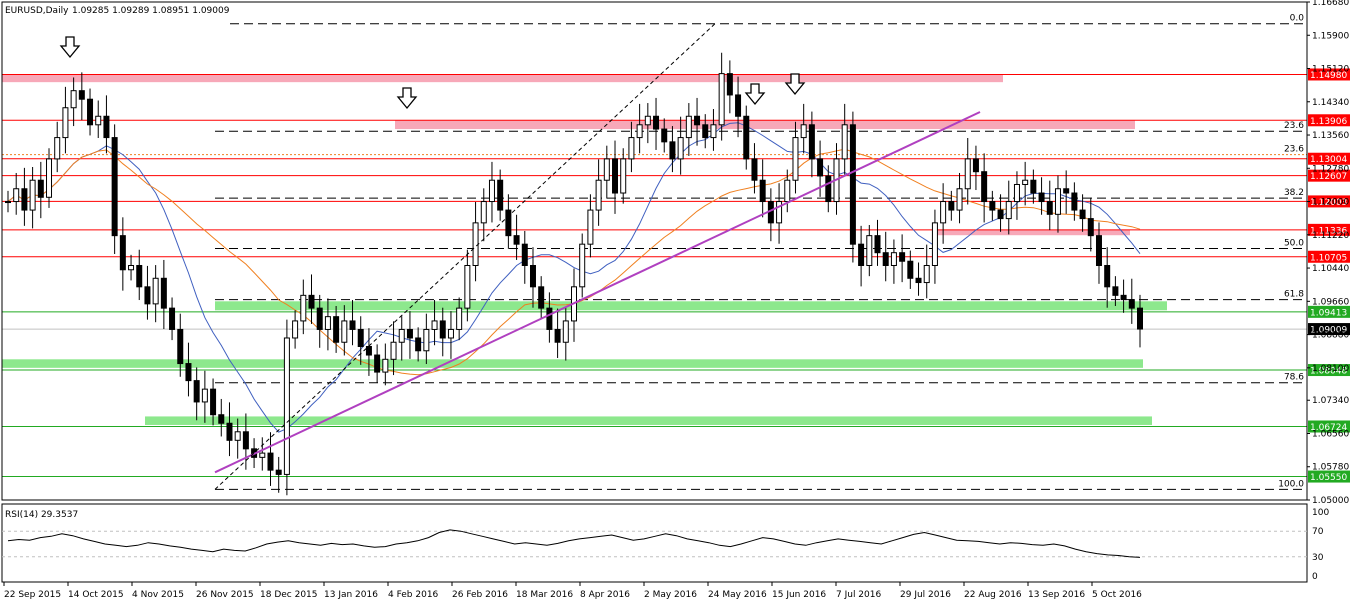  I want to click on down-arrow-icon, so click(795, 84).